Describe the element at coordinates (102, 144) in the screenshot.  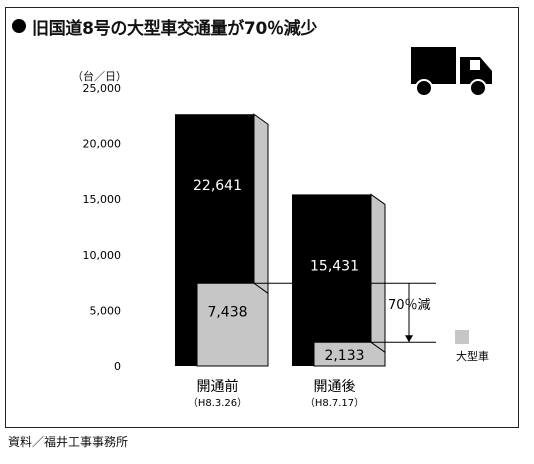
I see `y-tick-label: 20,000` at that location.